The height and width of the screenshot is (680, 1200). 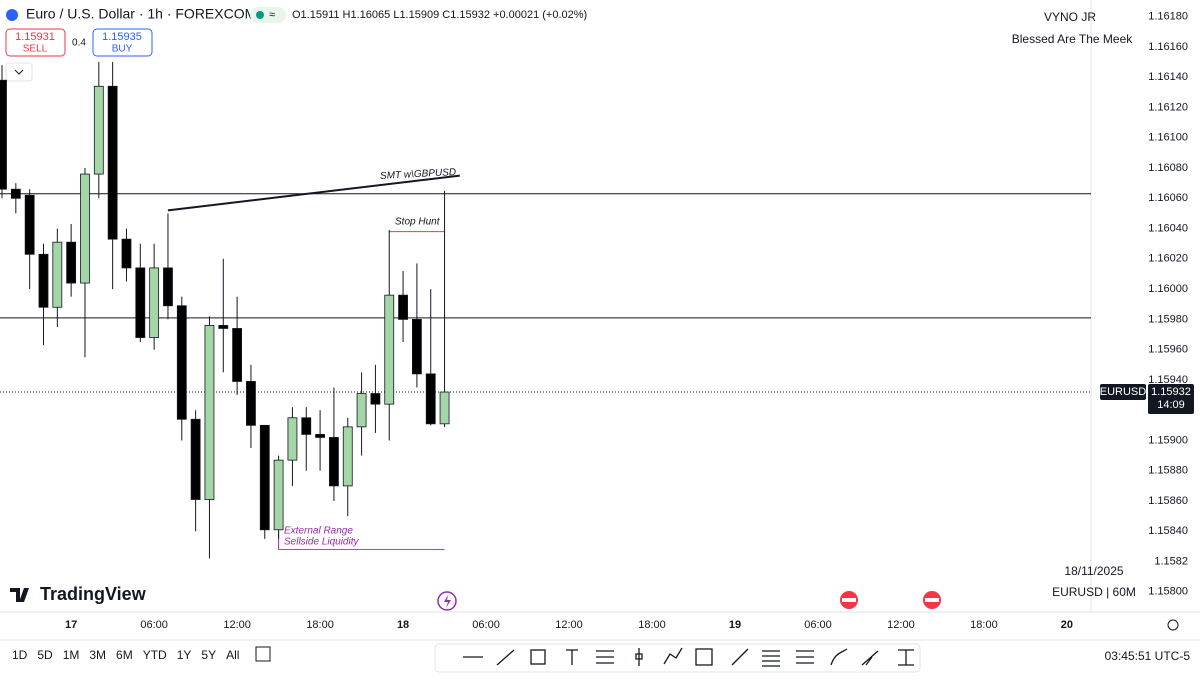 What do you see at coordinates (79, 43) in the screenshot?
I see `spread: 0.4` at bounding box center [79, 43].